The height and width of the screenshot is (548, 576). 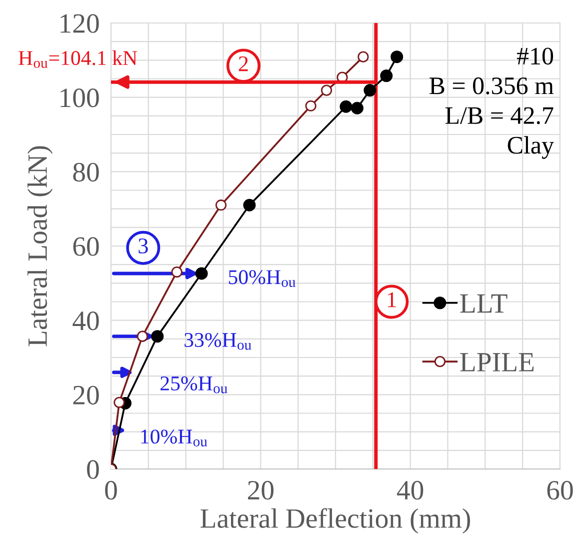 What do you see at coordinates (86, 395) in the screenshot?
I see `y-tick-label: 20` at bounding box center [86, 395].